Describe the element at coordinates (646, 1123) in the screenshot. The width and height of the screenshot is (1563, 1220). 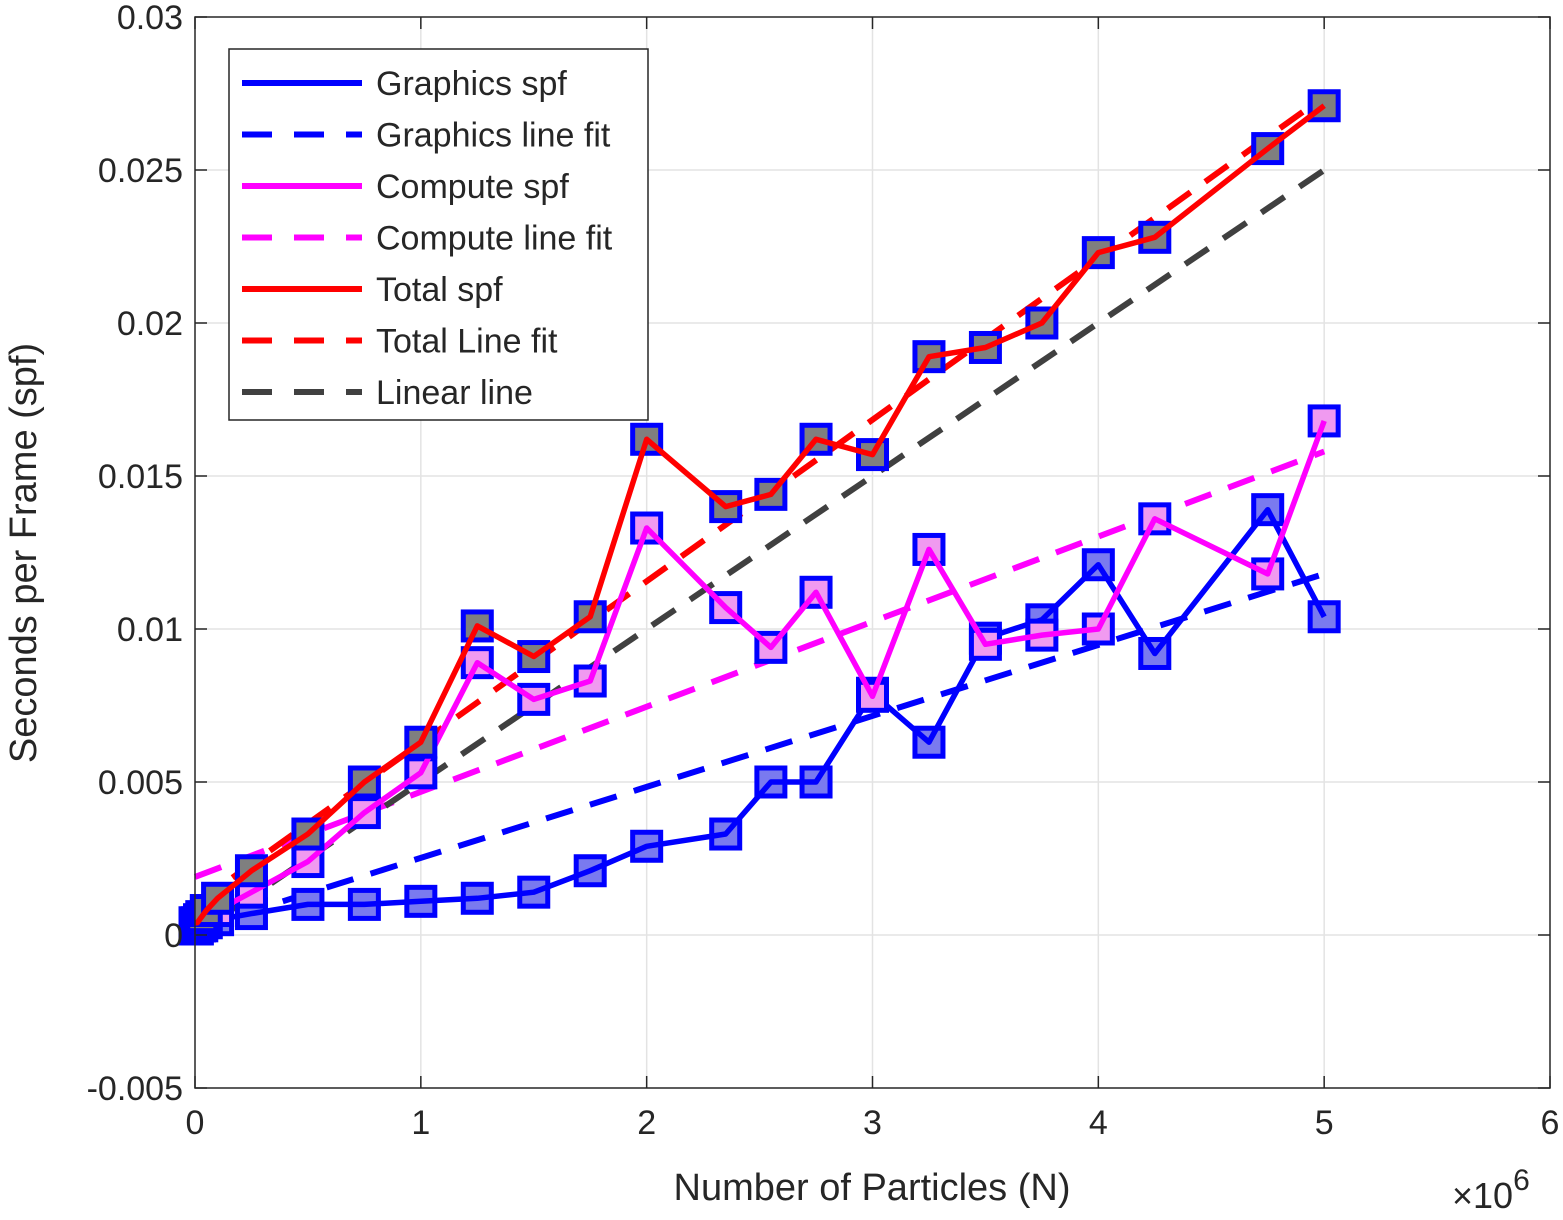
I see `x-tick-label: 2` at that location.